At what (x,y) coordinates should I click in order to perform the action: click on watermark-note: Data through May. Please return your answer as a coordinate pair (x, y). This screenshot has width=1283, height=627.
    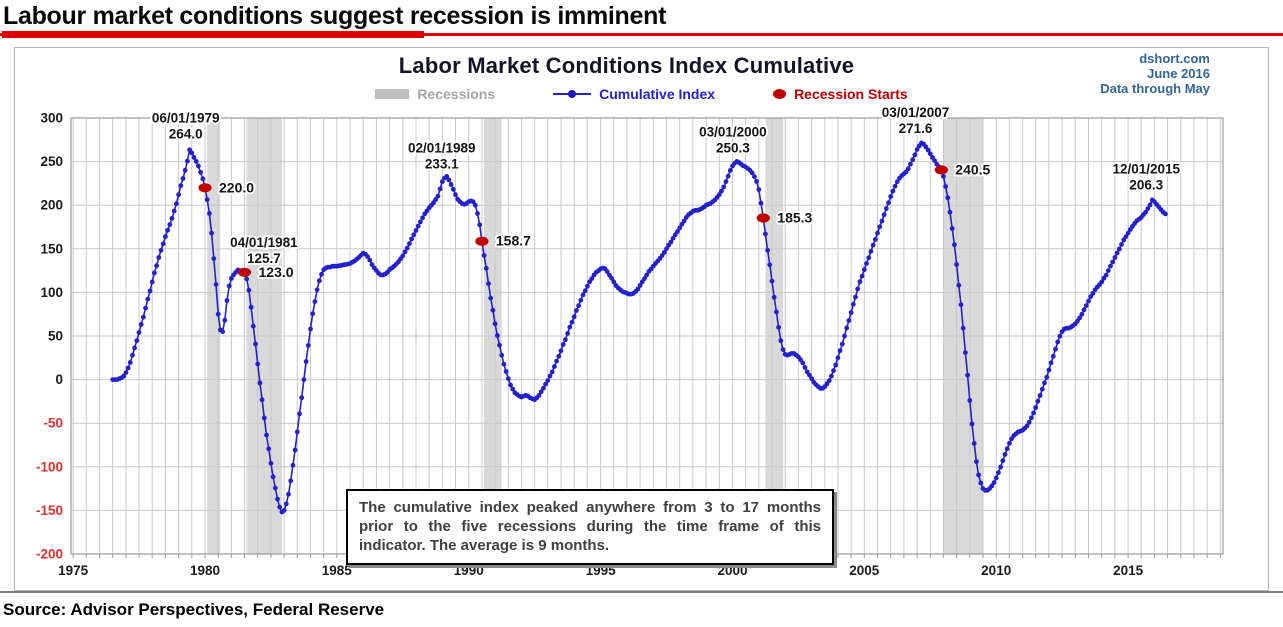
    Looking at the image, I should click on (1155, 88).